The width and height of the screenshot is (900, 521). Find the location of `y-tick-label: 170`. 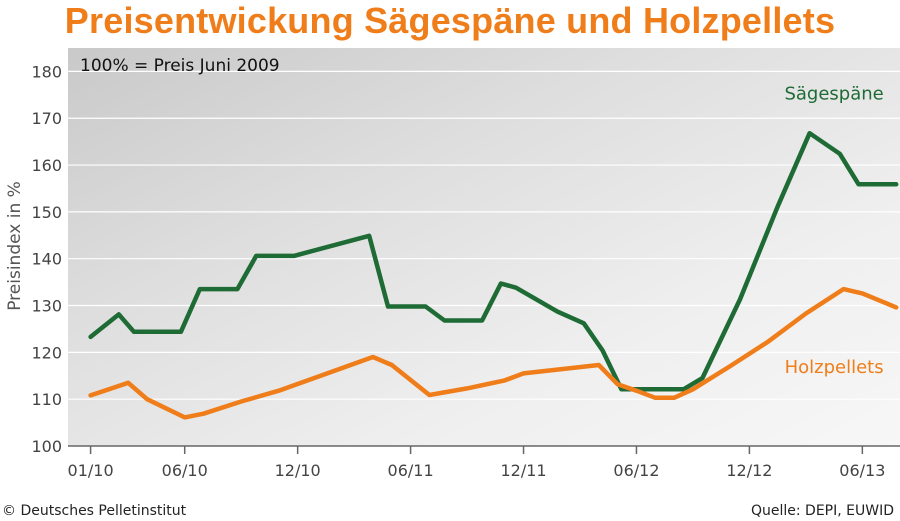

y-tick-label: 170 is located at coordinates (46, 118).